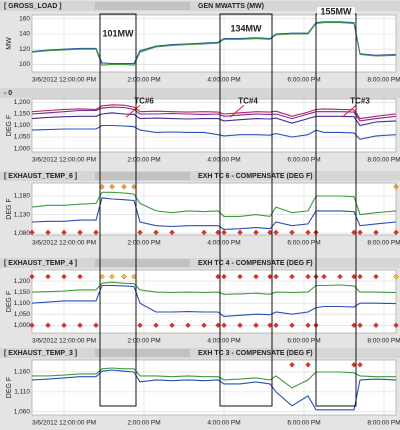 Image resolution: width=400 pixels, height=430 pixels. What do you see at coordinates (255, 176) in the screenshot?
I see `panel-header: EXH TC 6 - COMPENSATE (DEG F)` at bounding box center [255, 176].